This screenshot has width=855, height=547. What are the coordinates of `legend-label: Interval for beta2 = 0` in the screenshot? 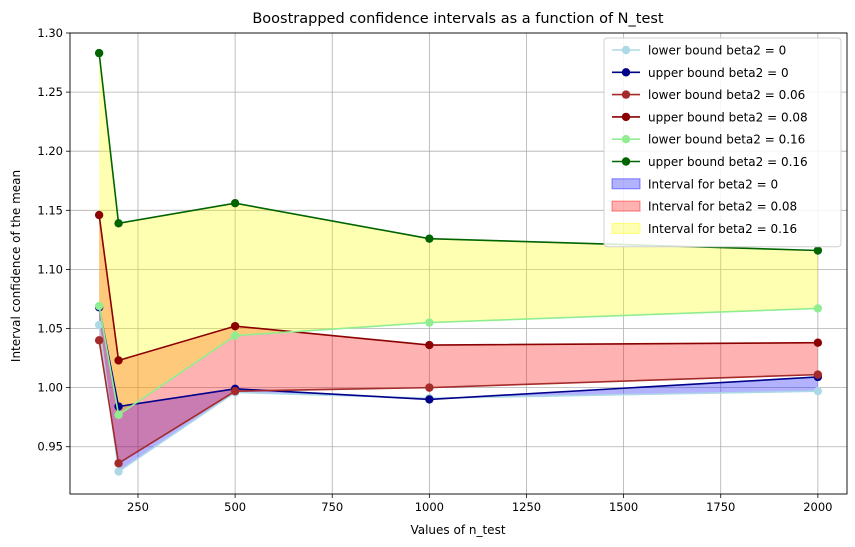 It's located at (713, 184).